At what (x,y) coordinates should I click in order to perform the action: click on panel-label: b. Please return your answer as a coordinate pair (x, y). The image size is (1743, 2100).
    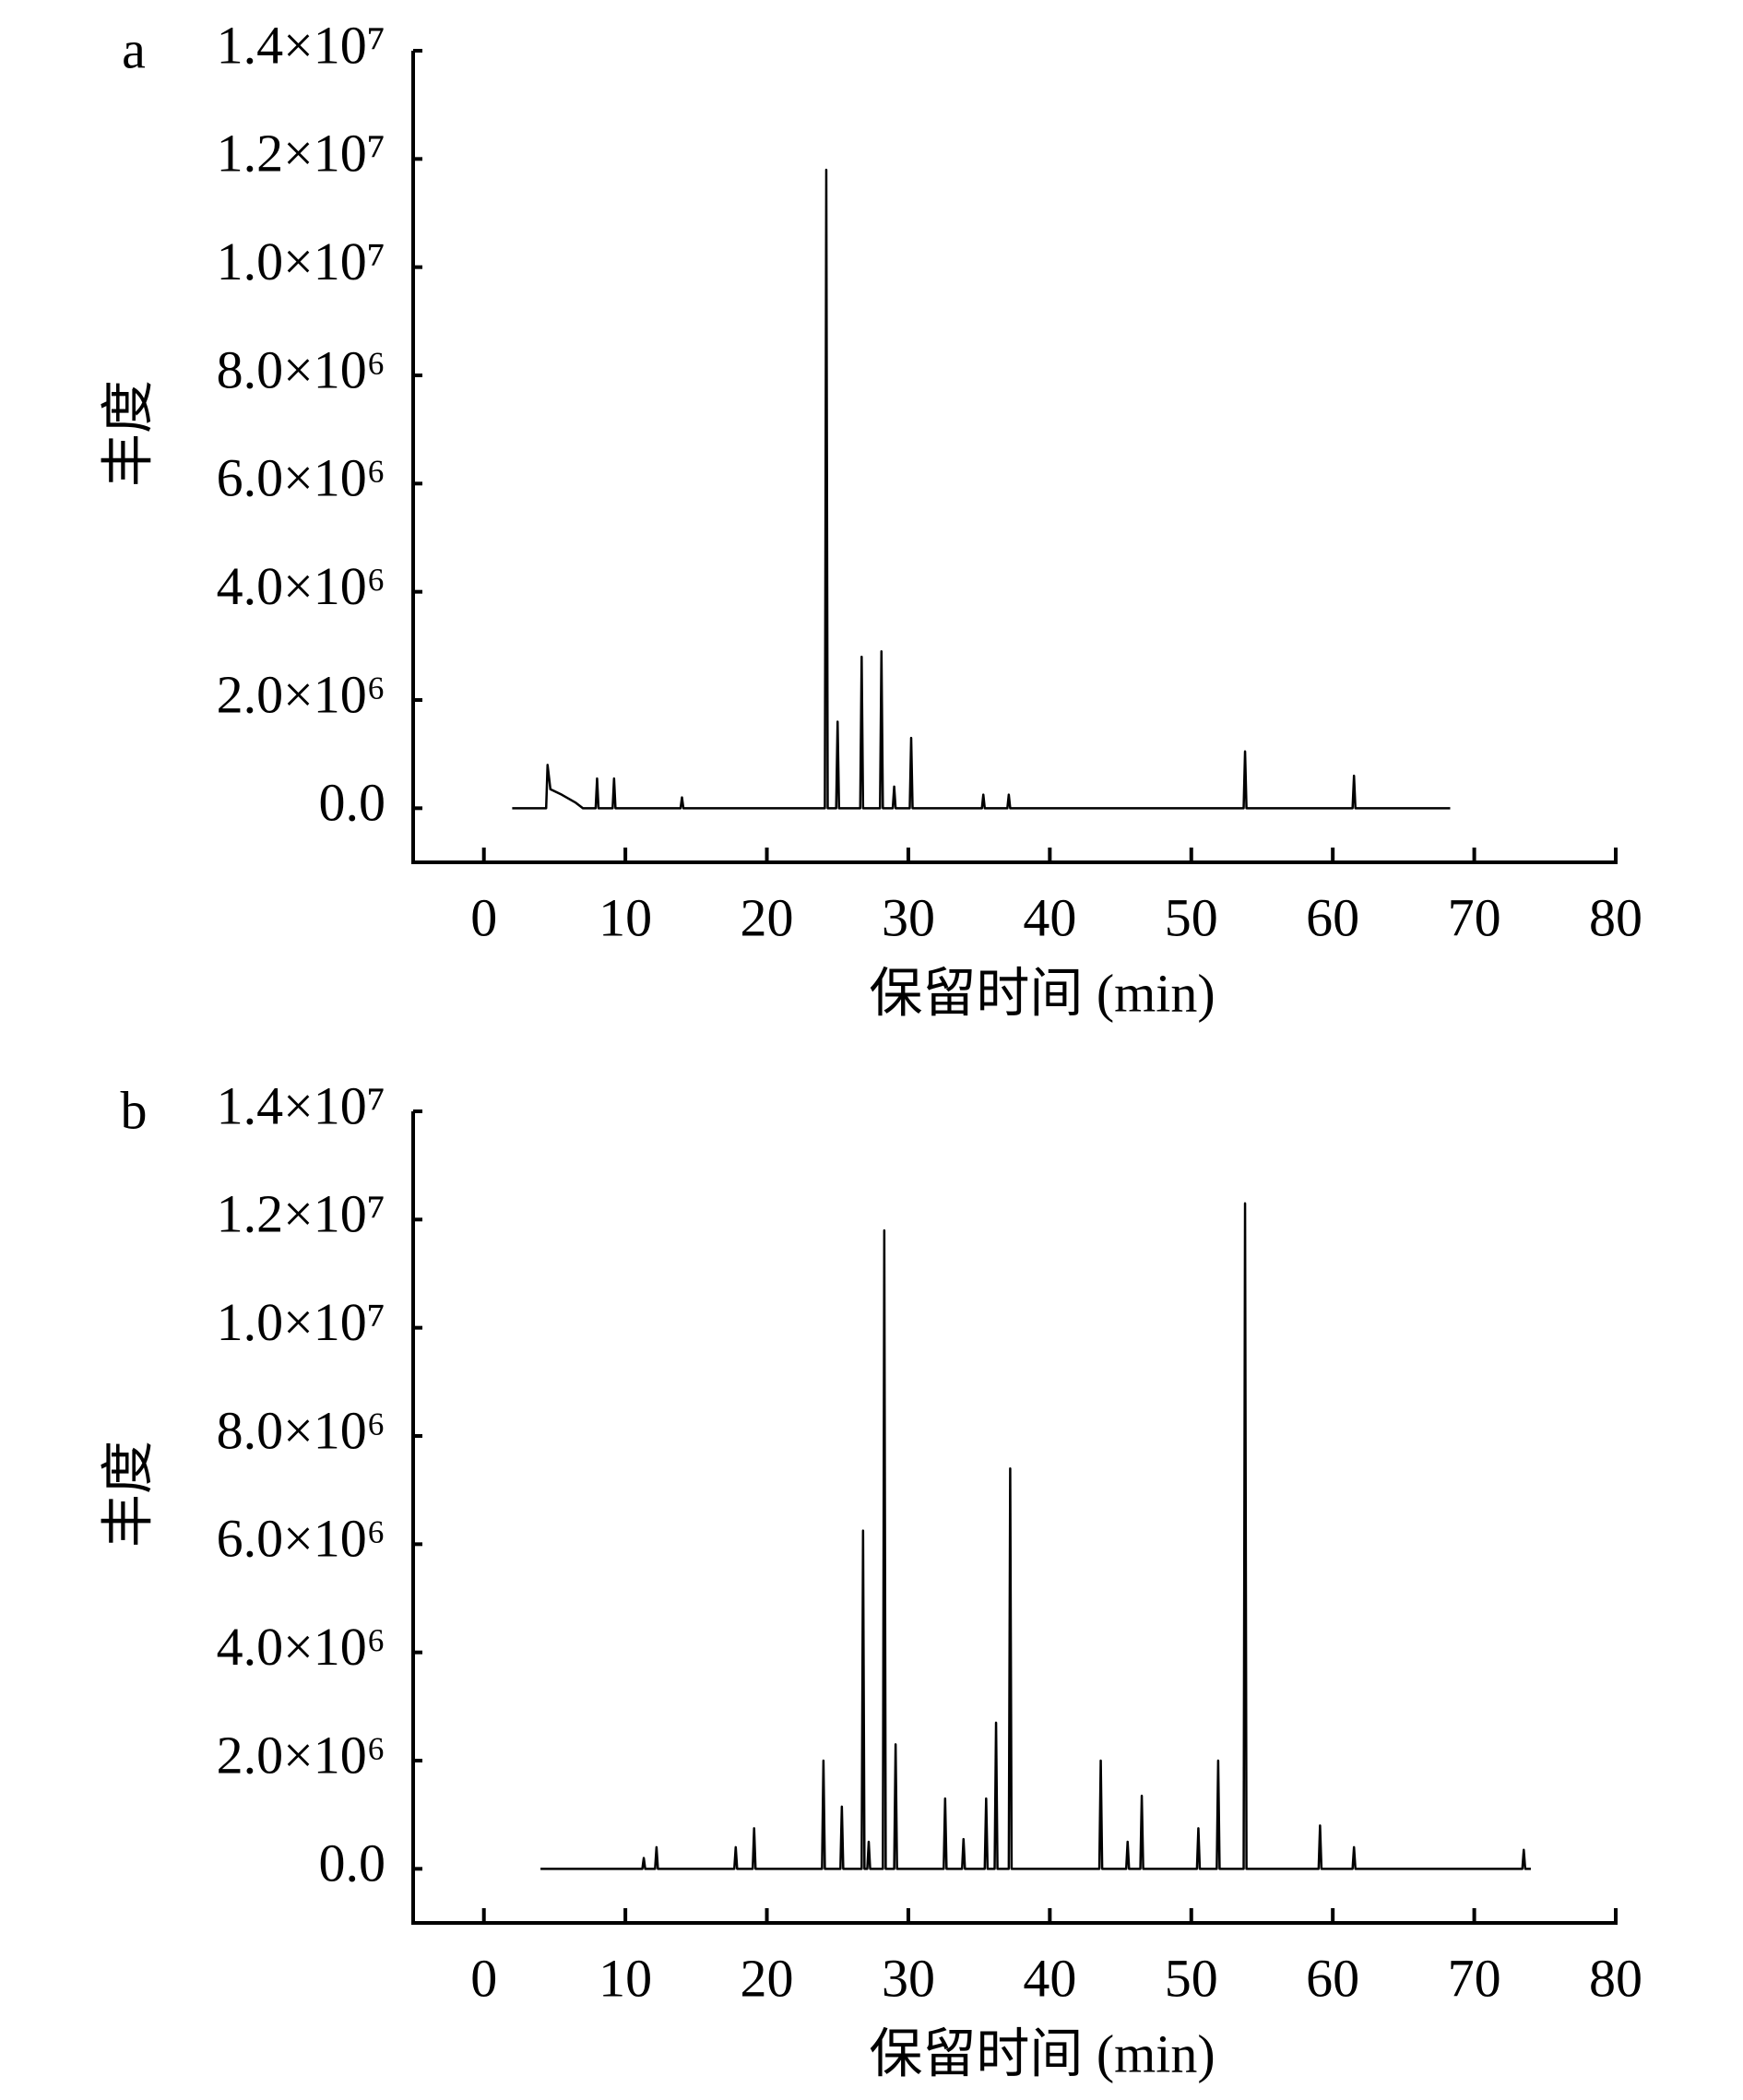
    Looking at the image, I should click on (134, 1110).